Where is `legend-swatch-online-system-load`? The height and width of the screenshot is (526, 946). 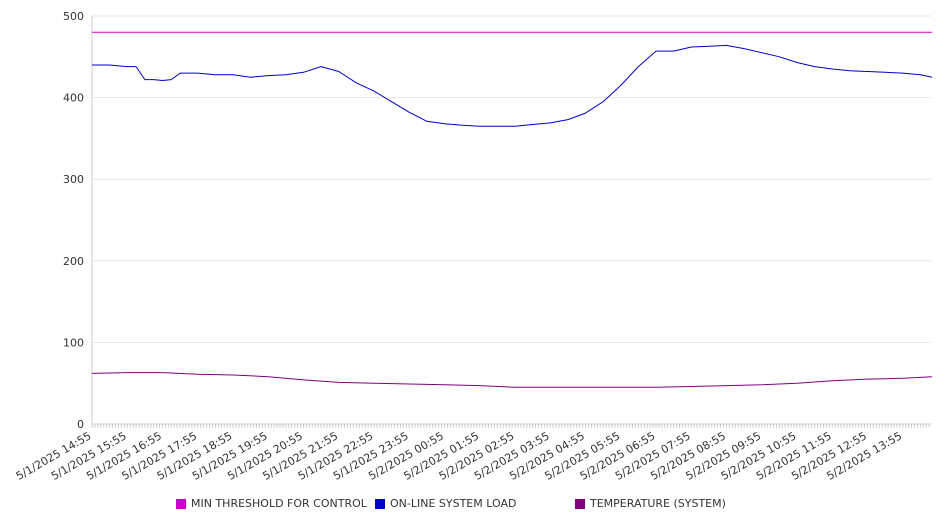 legend-swatch-online-system-load is located at coordinates (380, 503).